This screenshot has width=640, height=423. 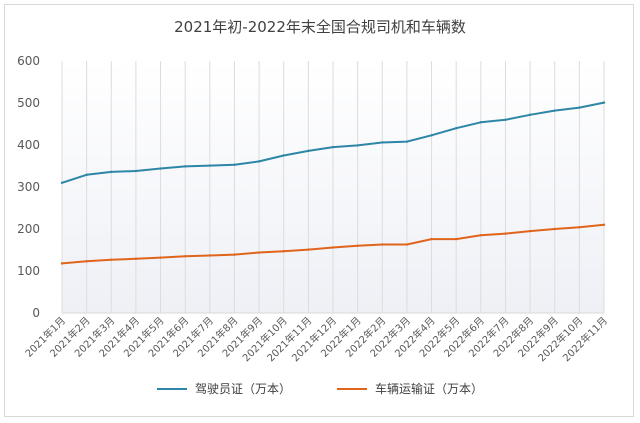 I want to click on legend-item-vehicles: 车辆运输证（万本）, so click(x=410, y=388).